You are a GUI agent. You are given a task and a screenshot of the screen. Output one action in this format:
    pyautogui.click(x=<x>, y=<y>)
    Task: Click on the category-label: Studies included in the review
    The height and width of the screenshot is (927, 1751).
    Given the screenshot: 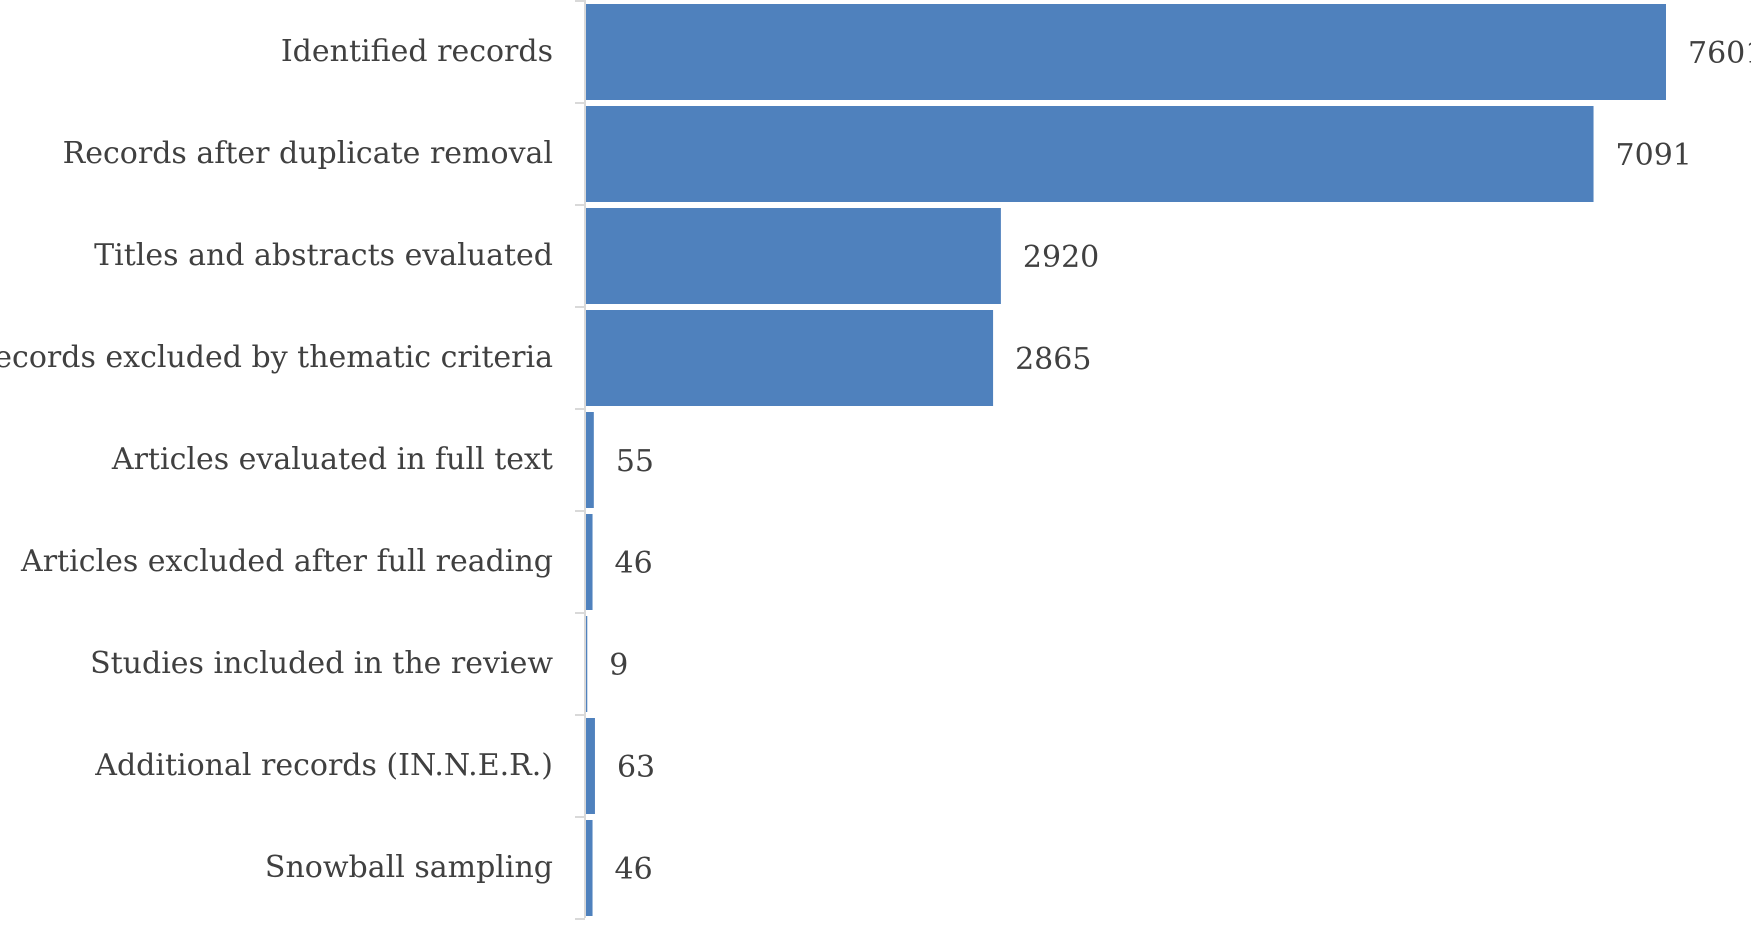 What is the action you would take?
    pyautogui.click(x=321, y=663)
    